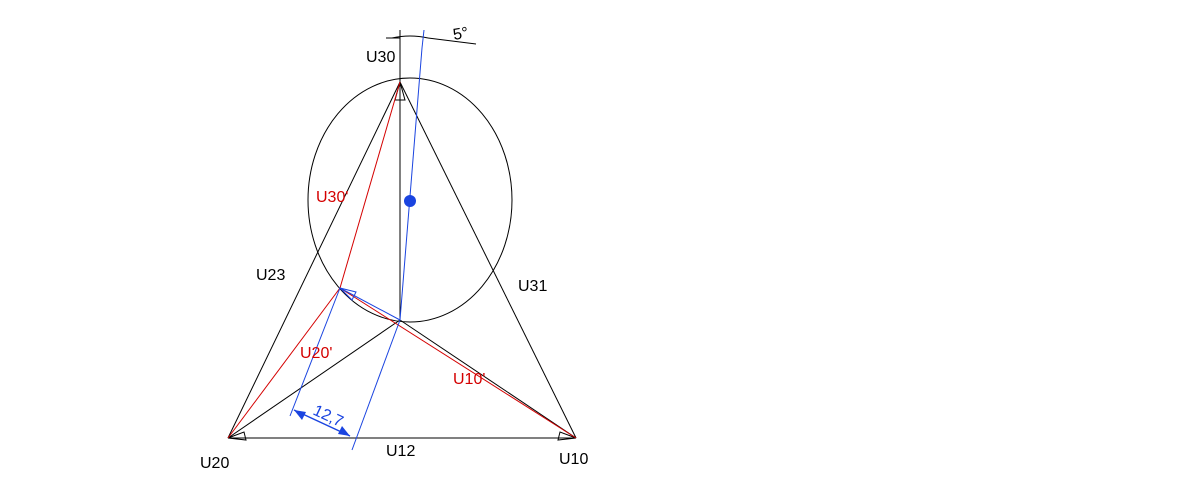 This screenshot has height=481, width=1194. Describe the element at coordinates (488, 379) in the screenshot. I see `phasor-u10` at that location.